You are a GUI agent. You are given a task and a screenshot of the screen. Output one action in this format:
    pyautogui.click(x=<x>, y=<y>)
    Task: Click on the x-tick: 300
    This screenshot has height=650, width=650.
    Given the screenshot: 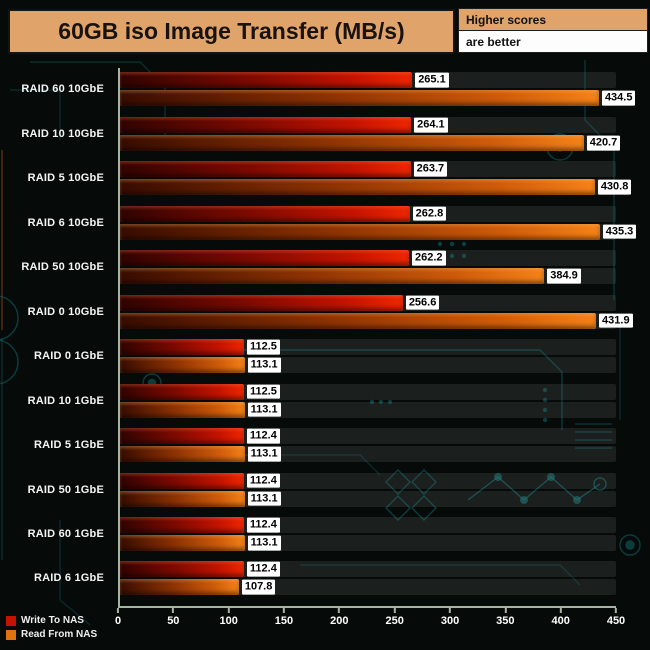 What is the action you would take?
    pyautogui.click(x=450, y=617)
    